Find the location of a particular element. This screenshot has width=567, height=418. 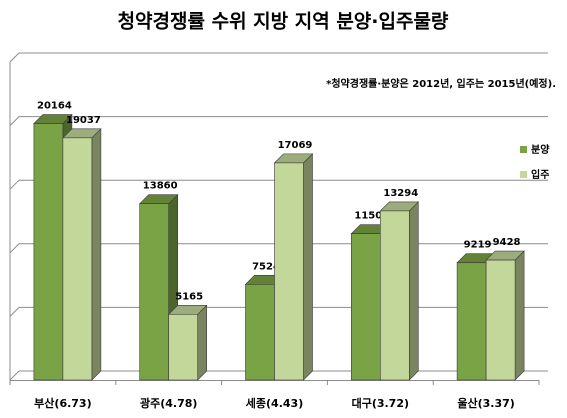

x-tick-label: 부산(6.73) is located at coordinates (62, 403).